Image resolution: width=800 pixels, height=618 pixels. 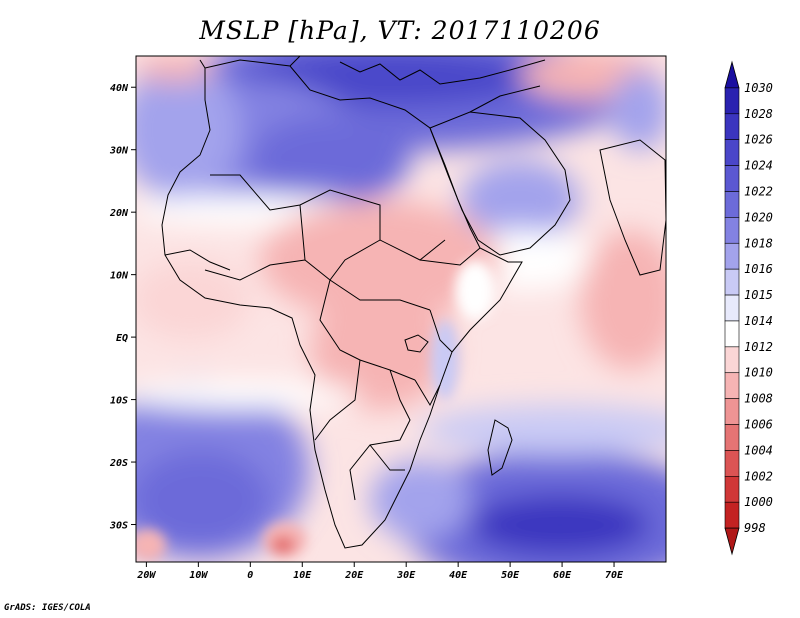 What do you see at coordinates (406, 575) in the screenshot?
I see `lon-tick-label: 30E` at bounding box center [406, 575].